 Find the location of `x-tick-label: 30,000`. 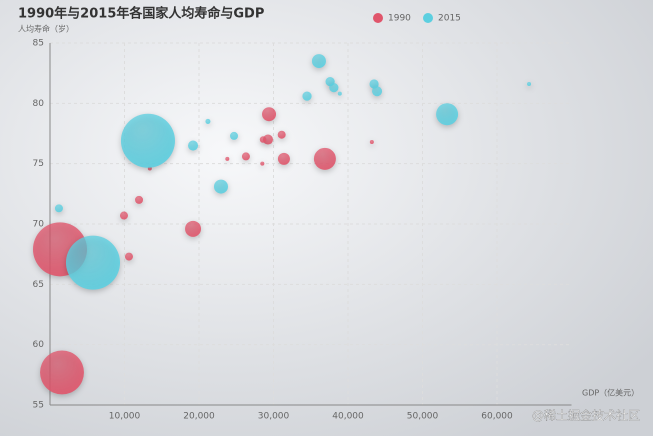

x-tick-label: 30,000 is located at coordinates (274, 417).